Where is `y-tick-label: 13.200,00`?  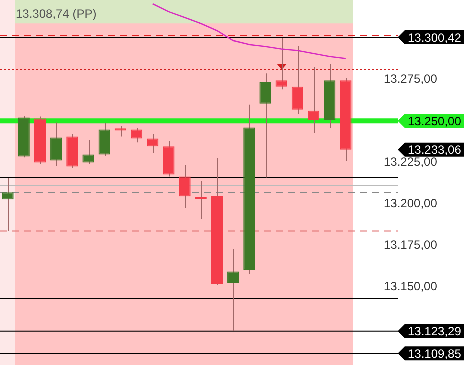 y-tick-label: 13.200,00 is located at coordinates (411, 203).